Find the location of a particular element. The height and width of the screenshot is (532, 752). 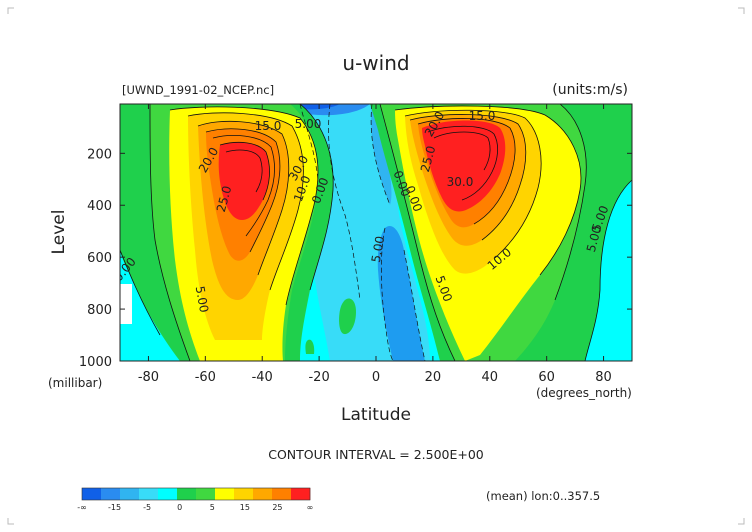

x-tick-label-7: 60 is located at coordinates (546, 377).